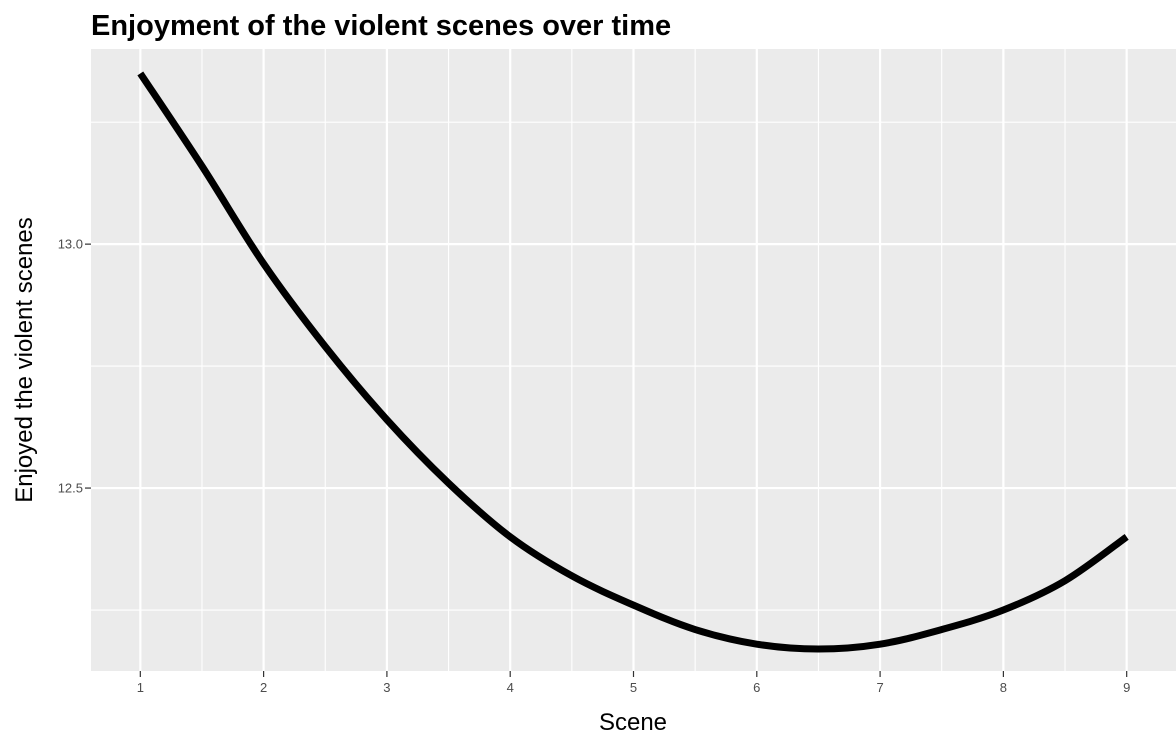 This screenshot has width=1176, height=735. I want to click on x-tick-label: 1, so click(140, 687).